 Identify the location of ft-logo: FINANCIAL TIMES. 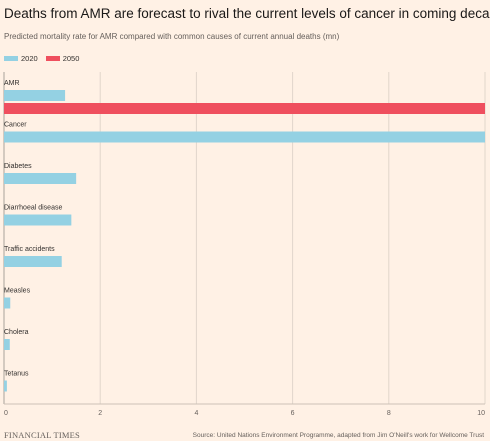
(42, 435).